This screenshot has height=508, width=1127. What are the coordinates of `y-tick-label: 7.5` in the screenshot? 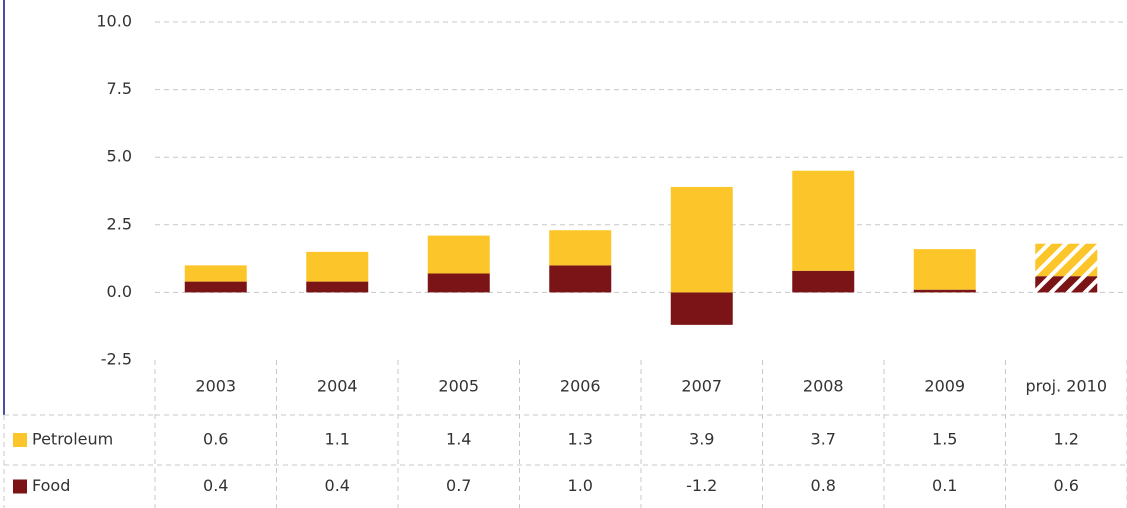 It's located at (119, 88).